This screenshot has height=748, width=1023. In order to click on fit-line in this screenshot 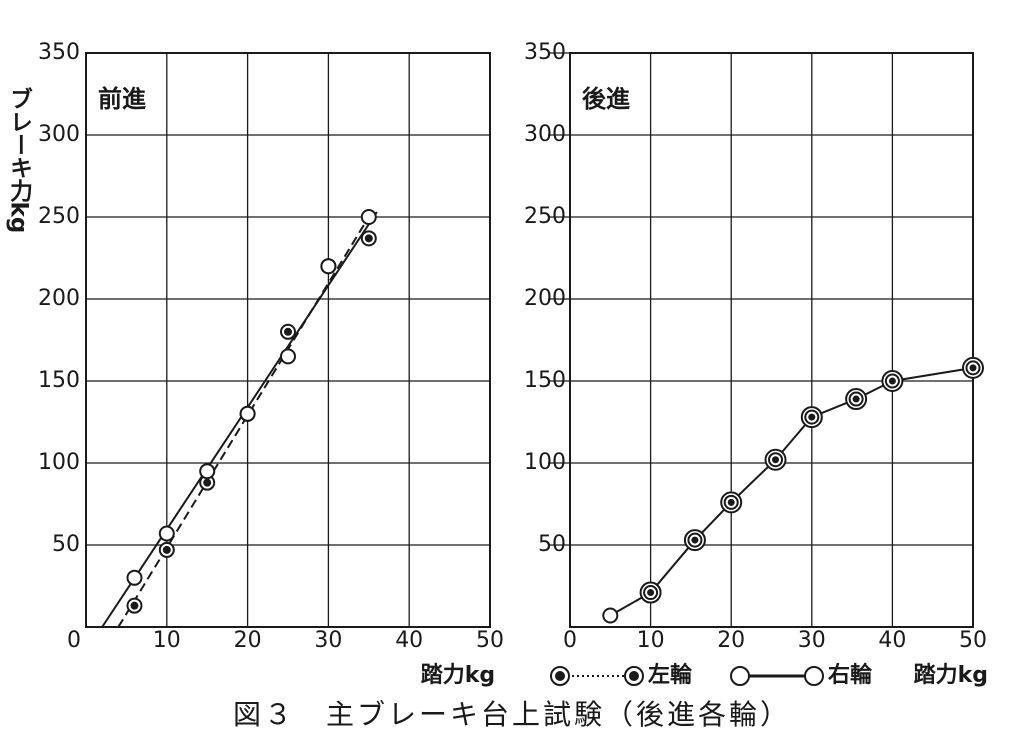, I will do `click(243, 422)`.